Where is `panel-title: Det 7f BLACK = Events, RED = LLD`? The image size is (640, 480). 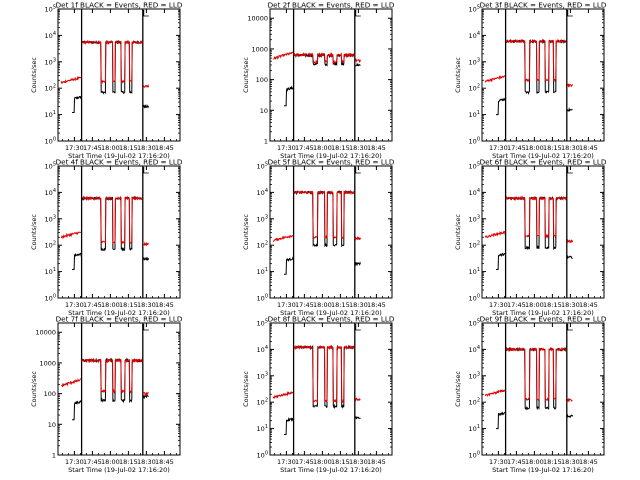
panel-title: Det 7f BLACK = Events, RED = LLD is located at coordinates (119, 319).